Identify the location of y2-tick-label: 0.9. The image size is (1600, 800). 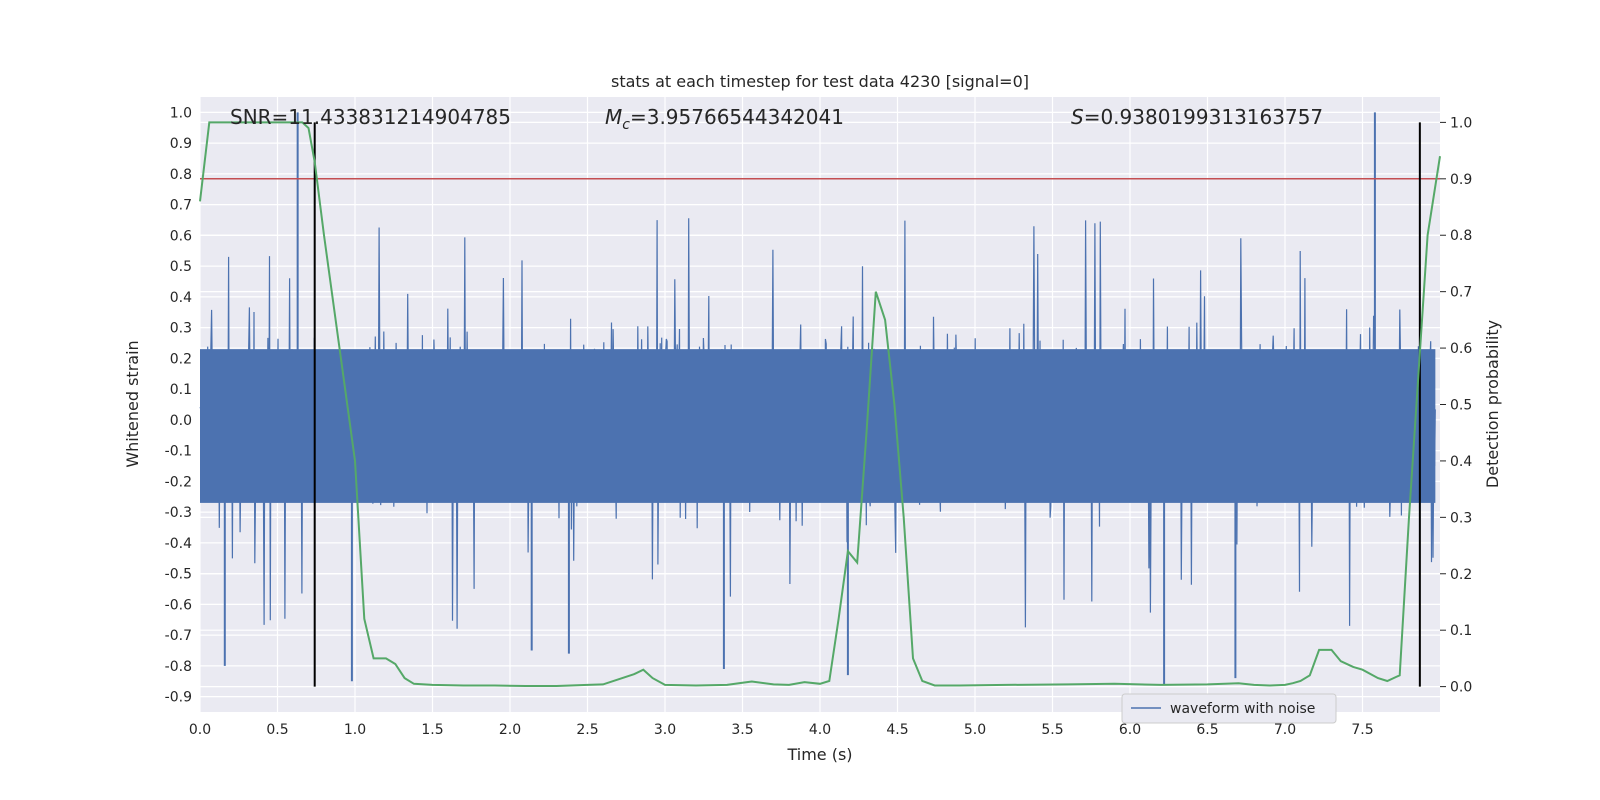
(1461, 180).